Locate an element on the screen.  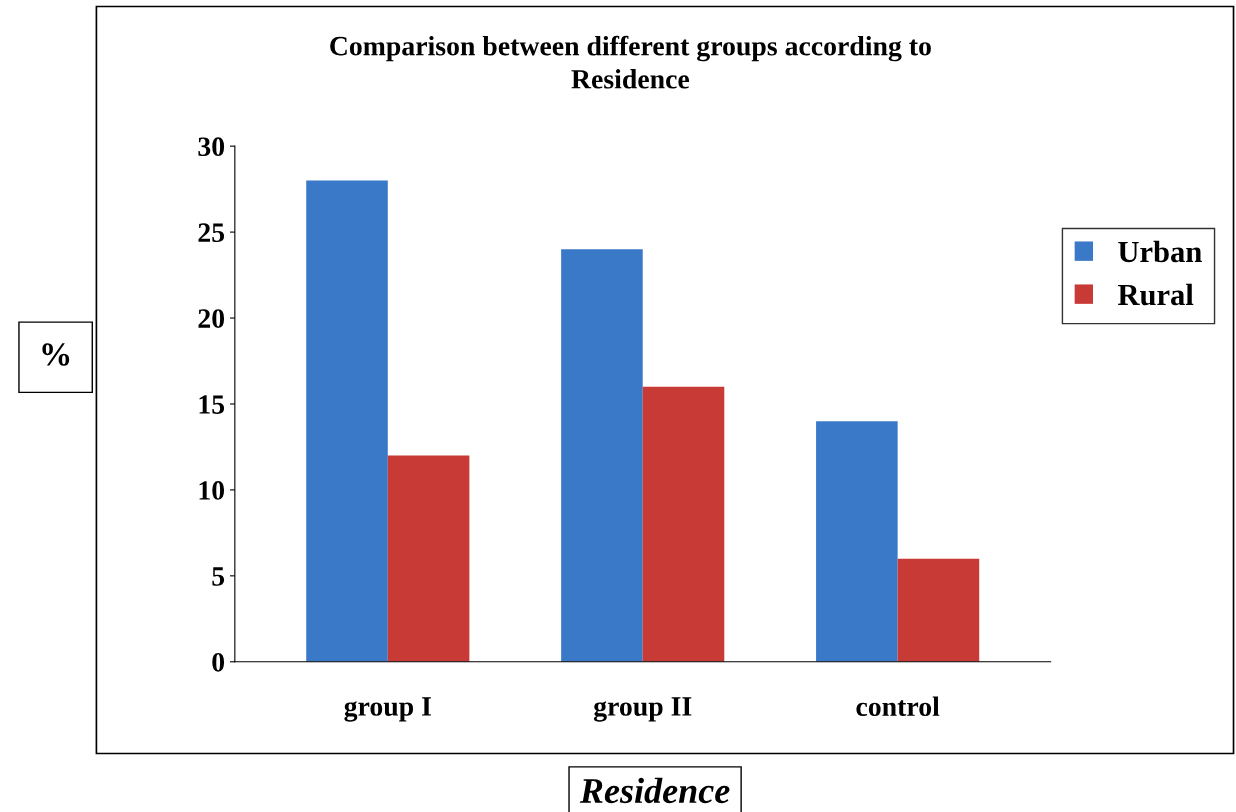
y-axis-title: % is located at coordinates (56, 354).